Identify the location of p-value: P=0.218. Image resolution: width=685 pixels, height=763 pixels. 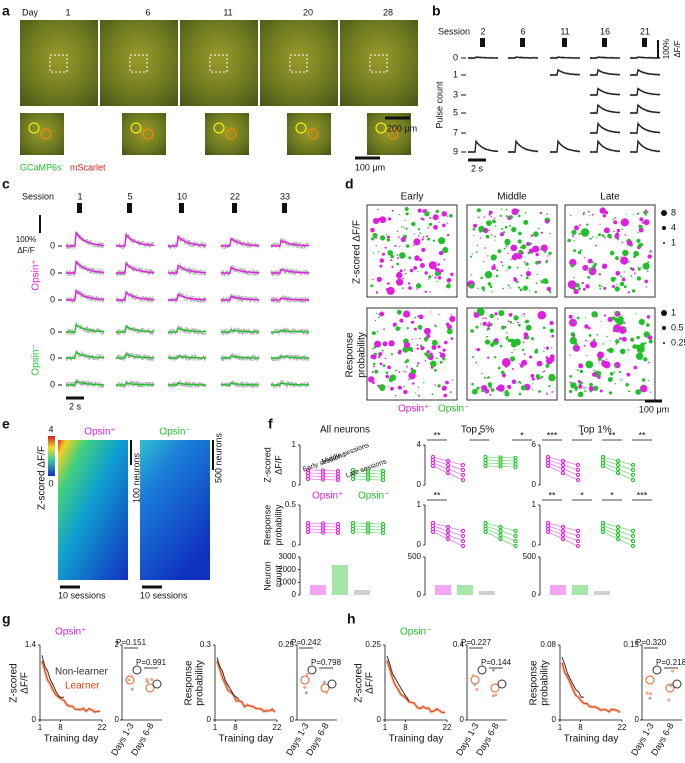
(670, 662).